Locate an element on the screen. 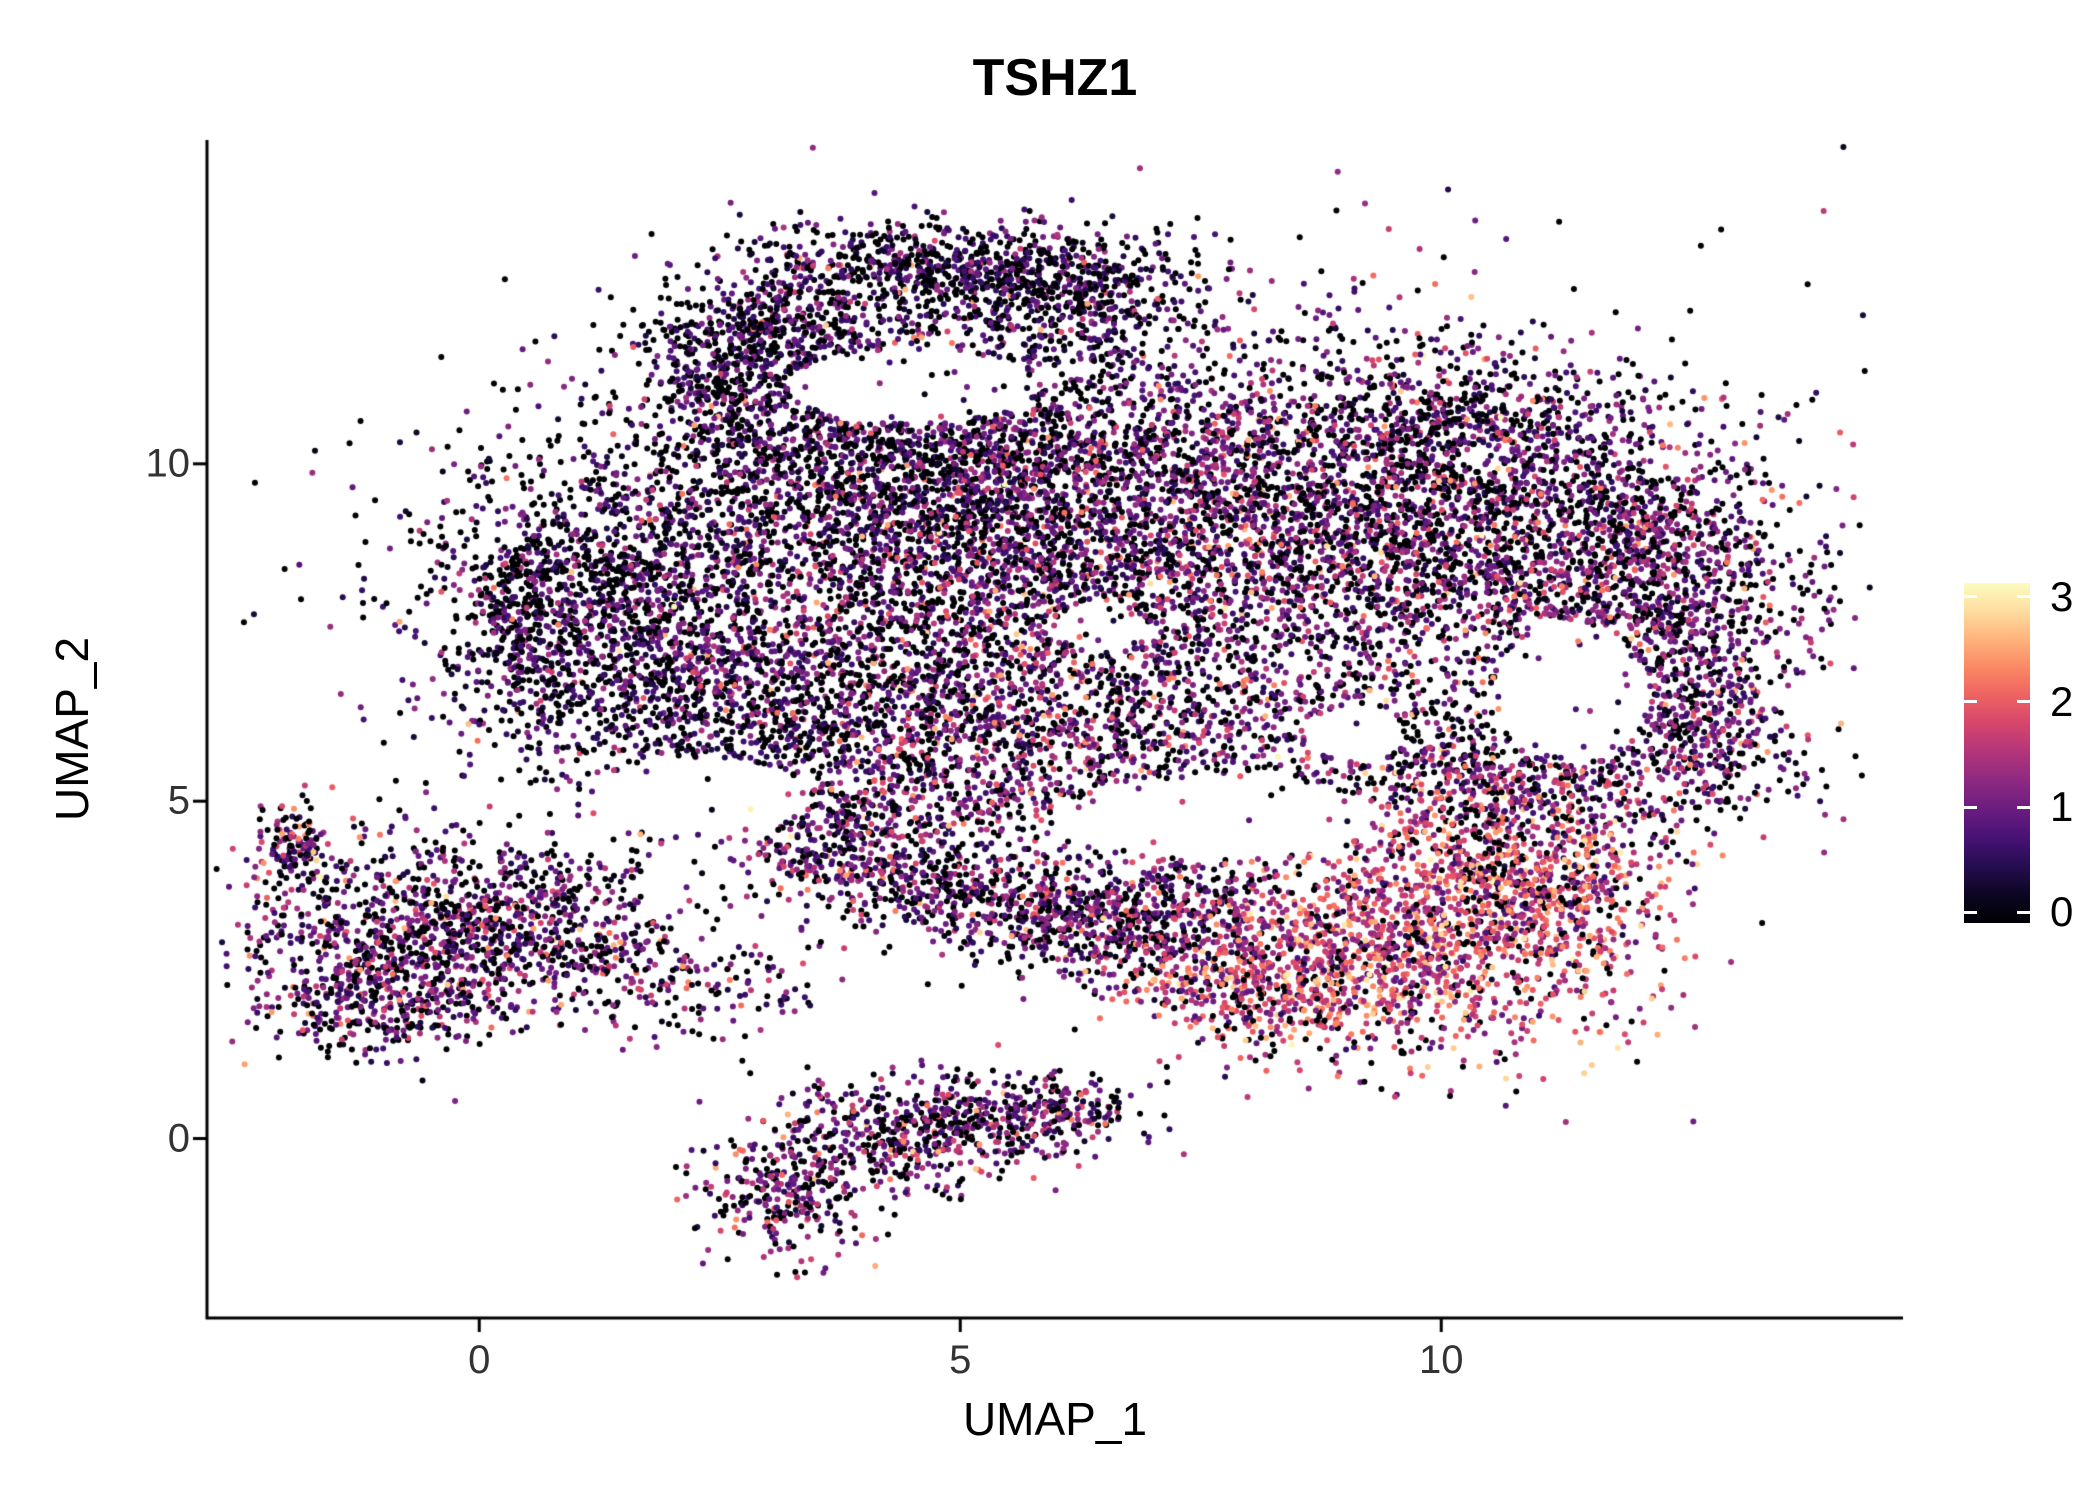 This screenshot has height=1500, width=2100. y-tick-label: 5 is located at coordinates (178, 800).